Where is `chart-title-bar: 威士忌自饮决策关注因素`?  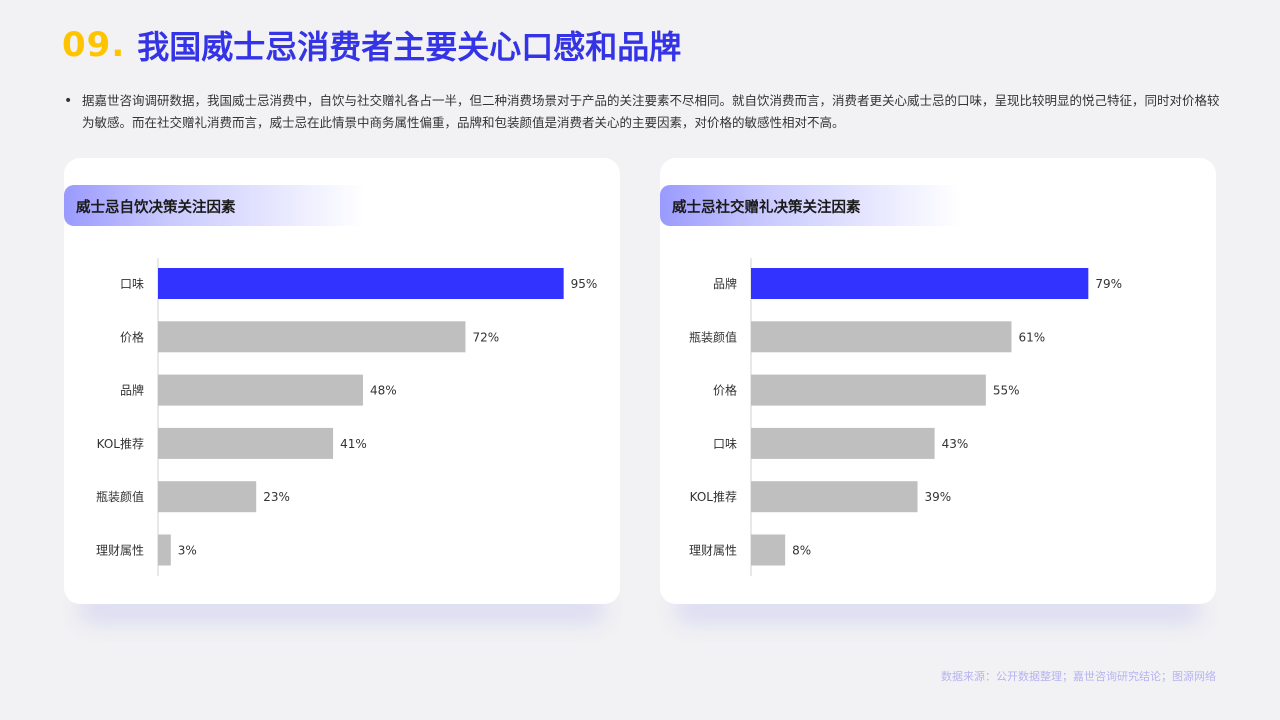
chart-title-bar: 威士忌自饮决策关注因素 is located at coordinates (214, 205).